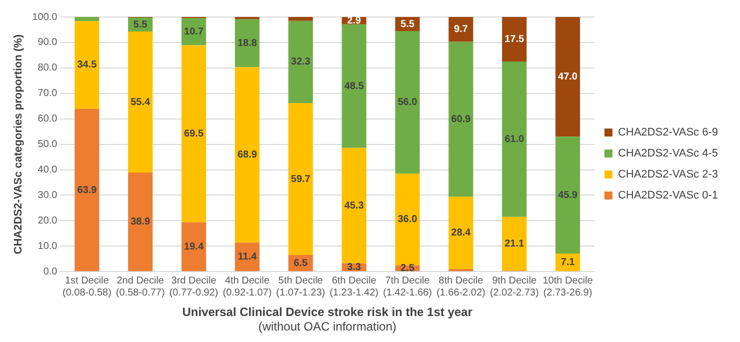 The image size is (740, 342). What do you see at coordinates (247, 286) in the screenshot?
I see `x-tick-label: 4th Decile (0.92-1.07)` at bounding box center [247, 286].